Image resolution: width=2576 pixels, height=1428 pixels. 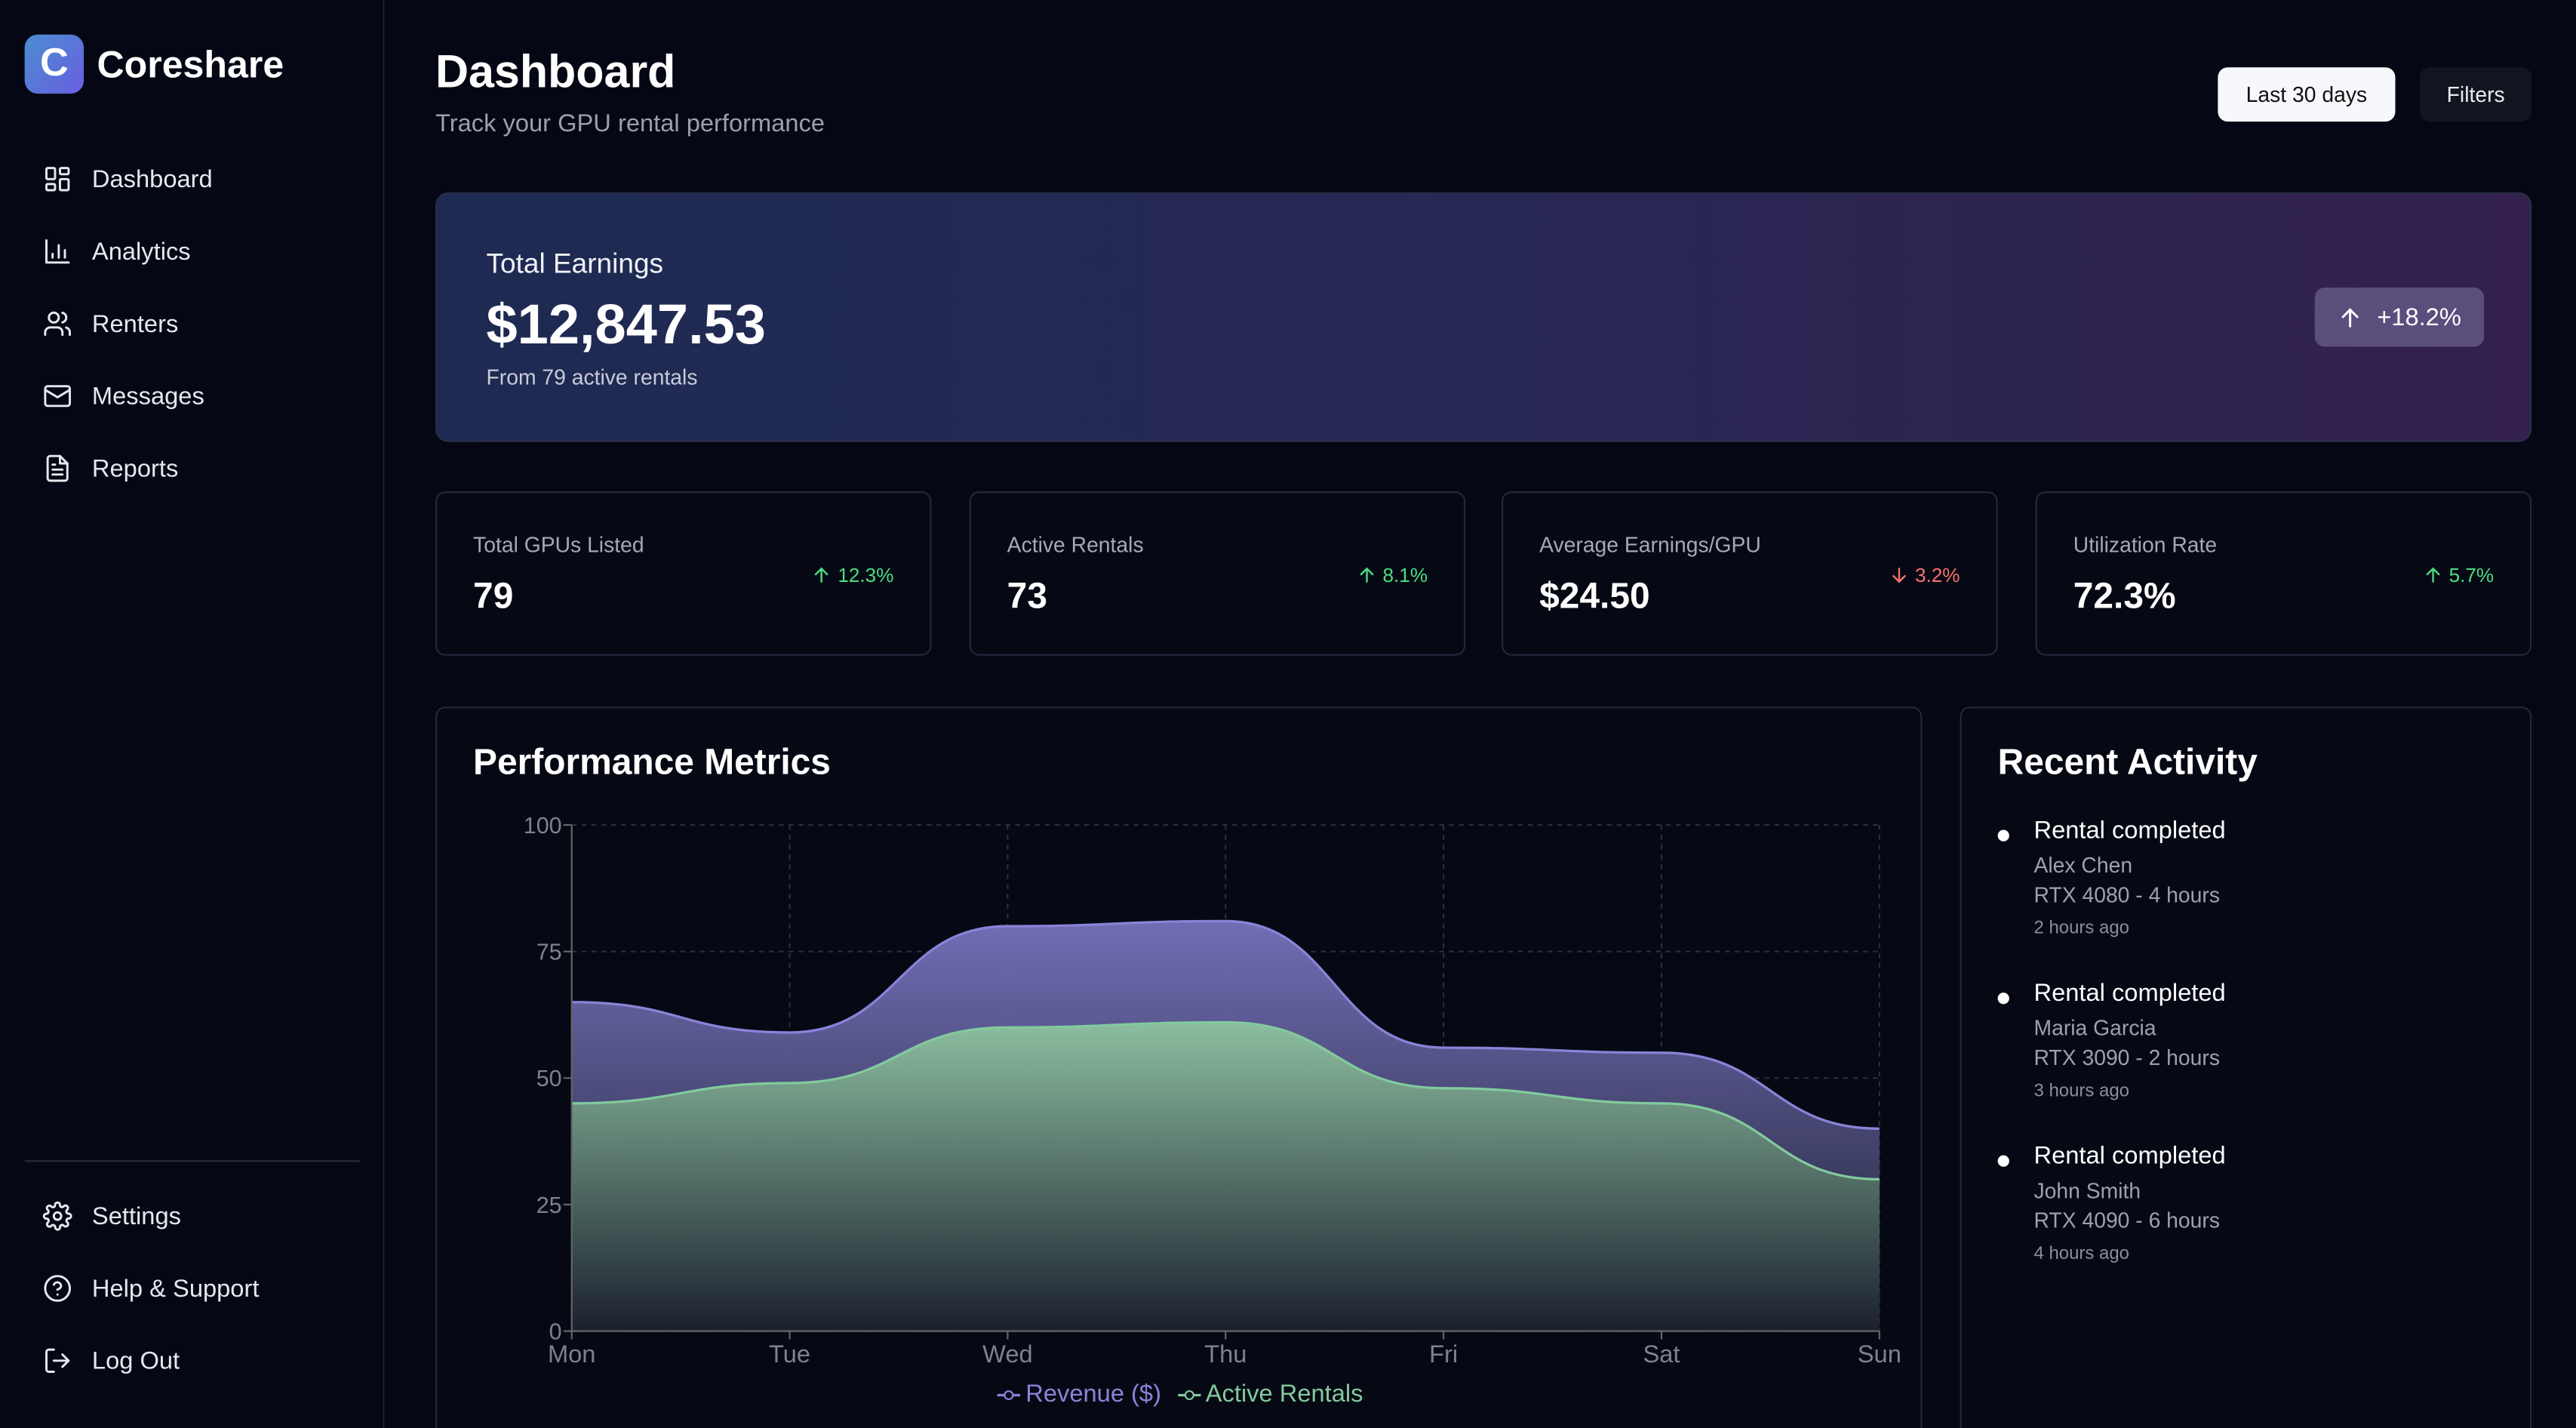 What do you see at coordinates (555, 71) in the screenshot?
I see `page-title: Dashboard` at bounding box center [555, 71].